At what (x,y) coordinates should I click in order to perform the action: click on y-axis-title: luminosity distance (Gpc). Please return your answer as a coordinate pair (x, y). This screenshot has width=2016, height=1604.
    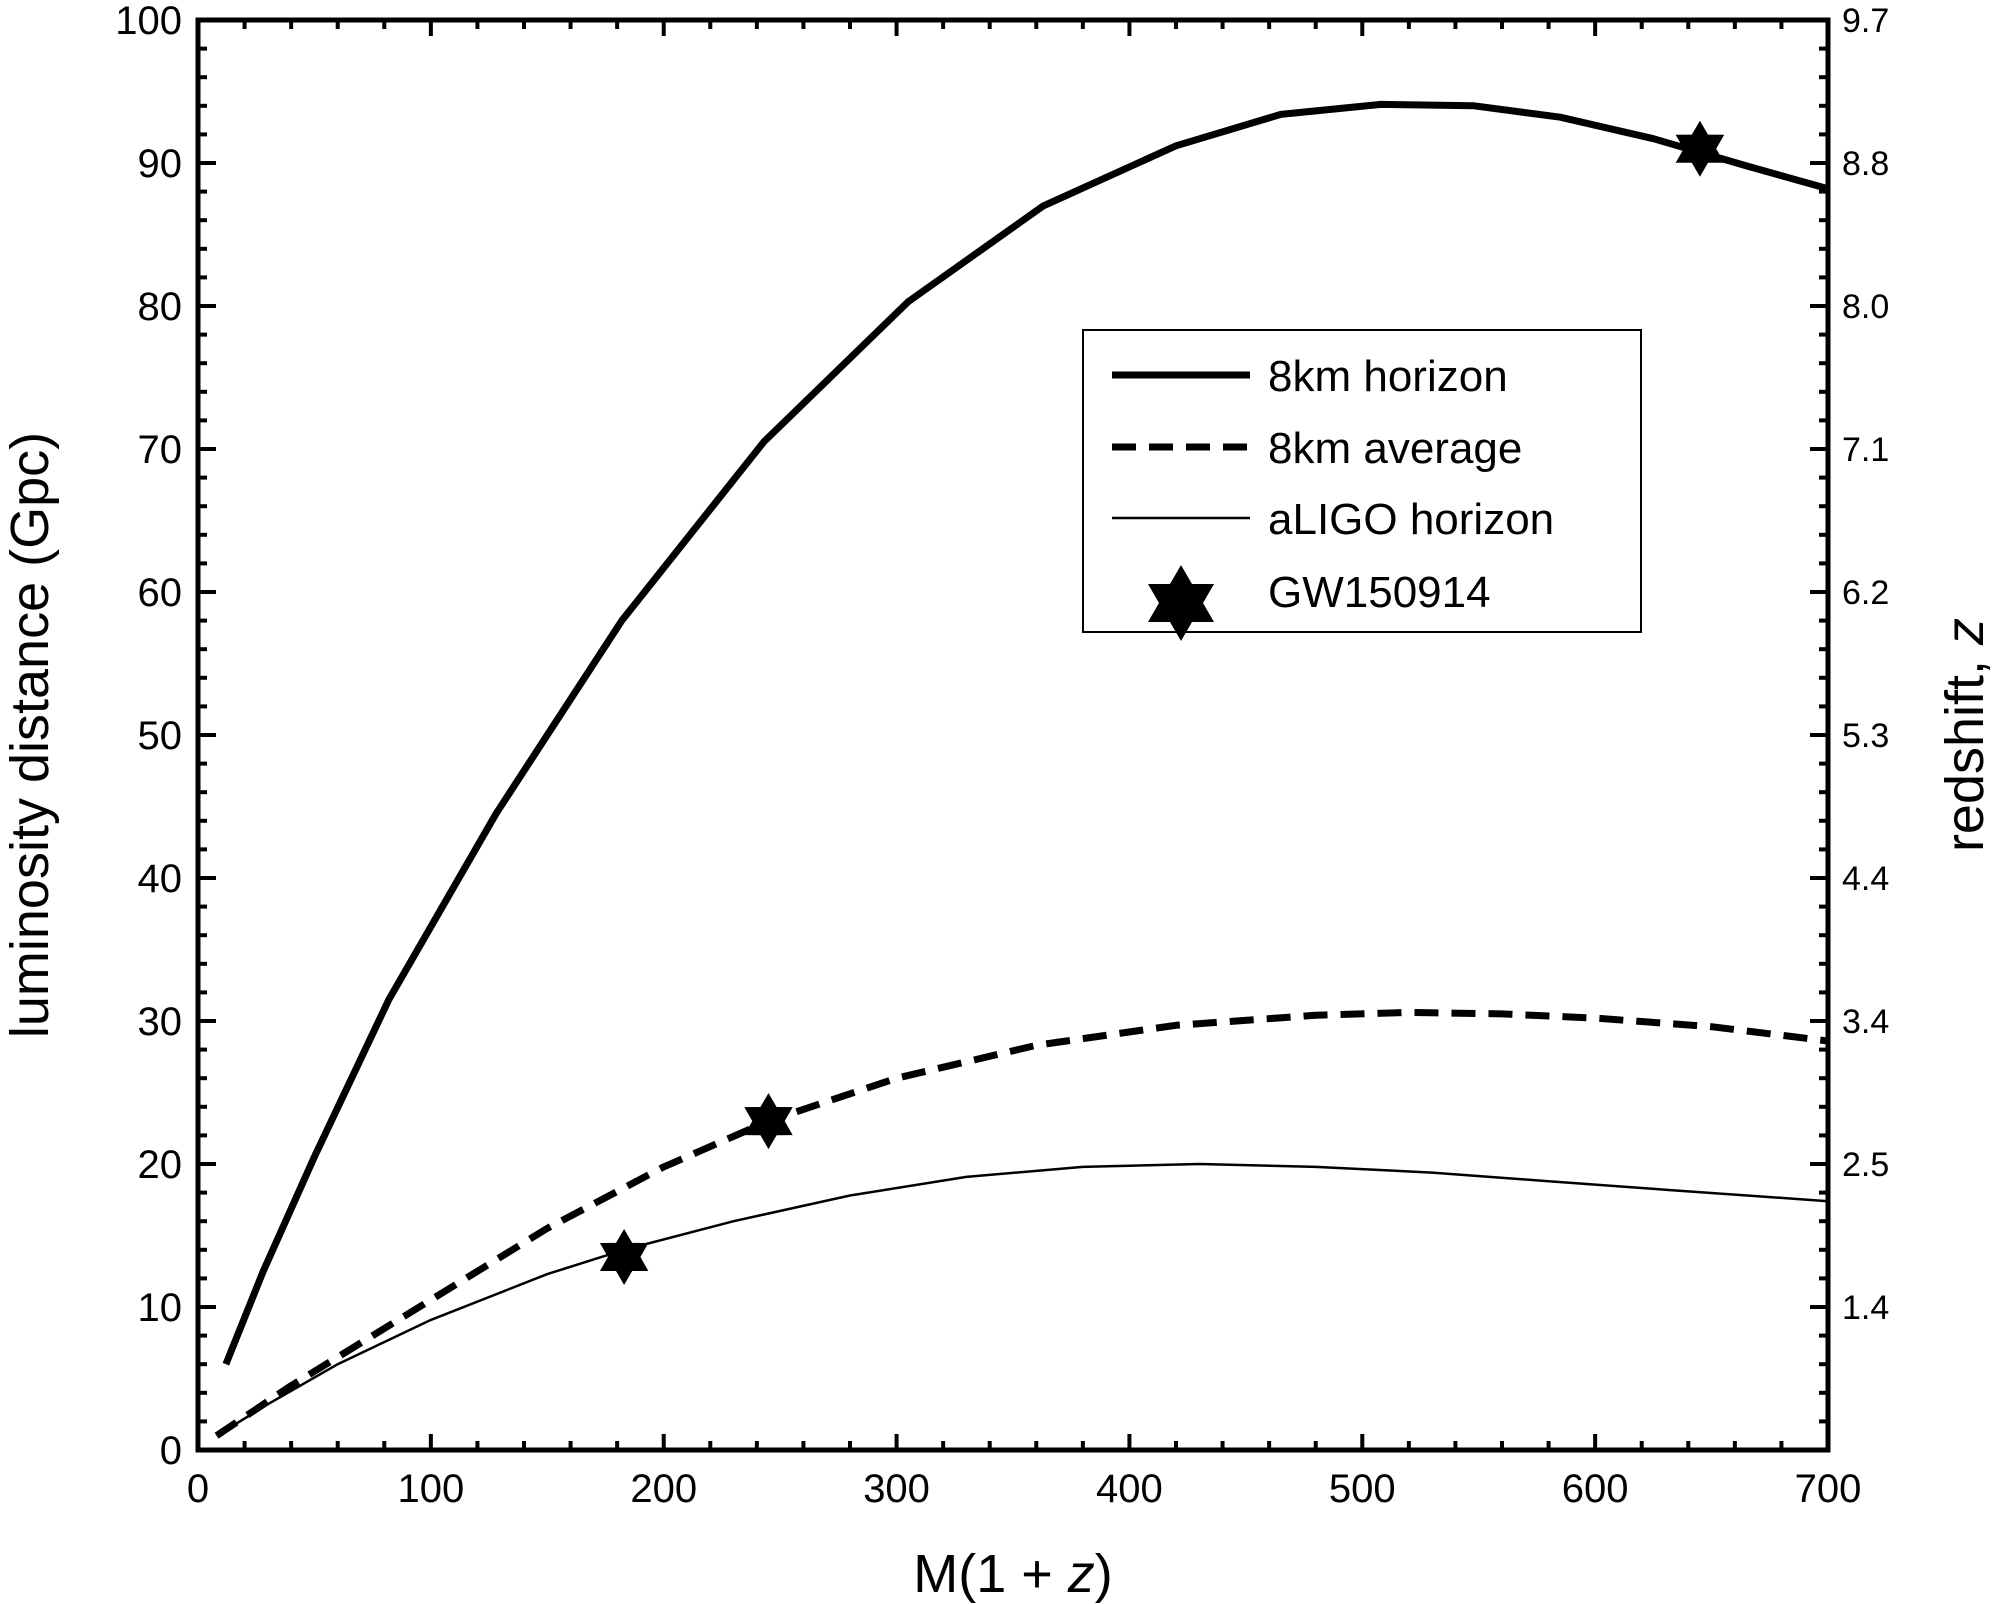
    Looking at the image, I should click on (30, 735).